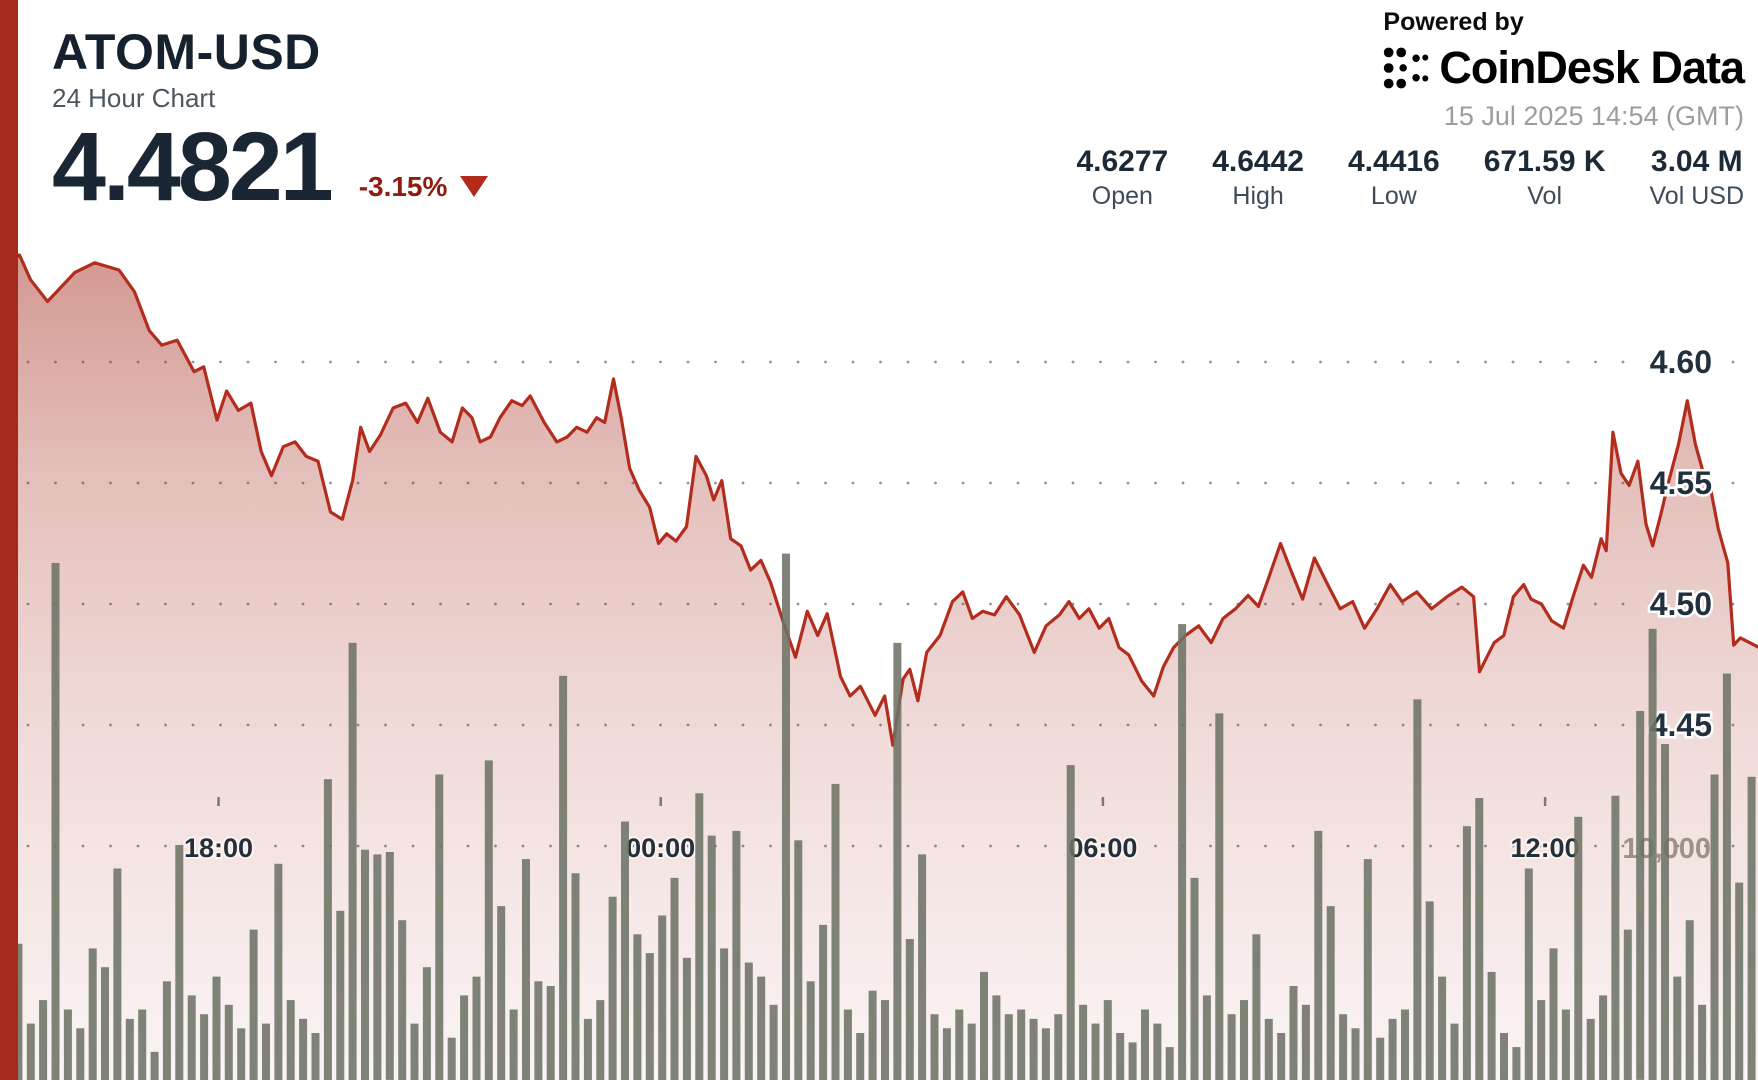 This screenshot has height=1080, width=1758. I want to click on price-change-percent: -3.15%, so click(403, 186).